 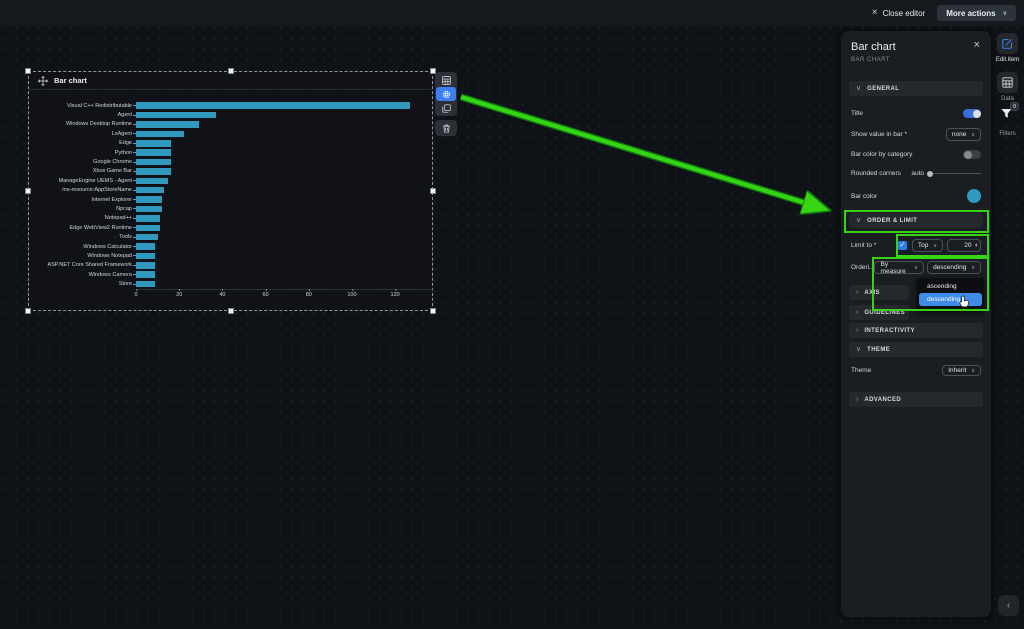 What do you see at coordinates (963, 134) in the screenshot?
I see `show-value-dropdown: none ∨` at bounding box center [963, 134].